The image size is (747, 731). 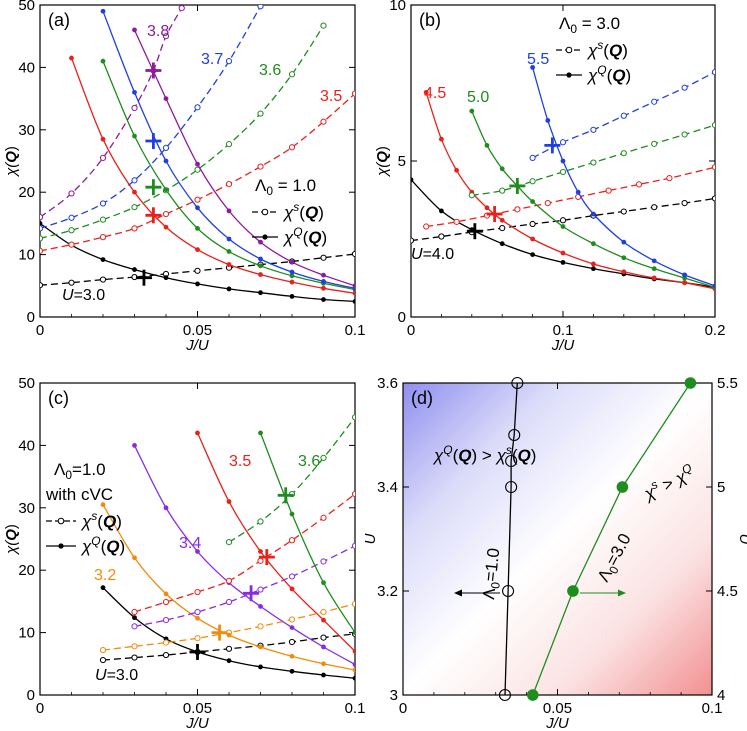 What do you see at coordinates (31, 695) in the screenshot?
I see `y-tick-label: 0` at bounding box center [31, 695].